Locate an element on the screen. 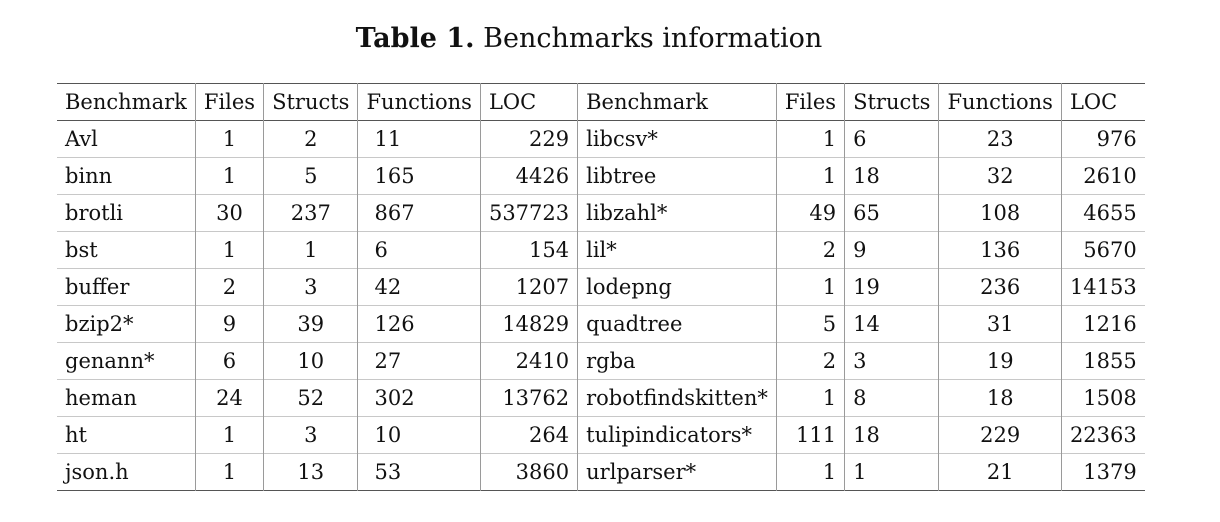 The width and height of the screenshot is (1220, 522). functions-cell: 10 is located at coordinates (419, 435).